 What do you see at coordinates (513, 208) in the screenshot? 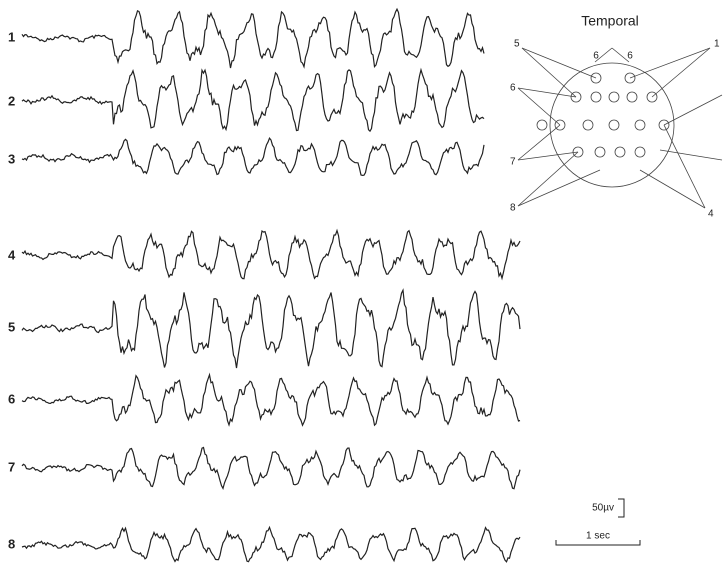
I see `montage-label: 8` at bounding box center [513, 208].